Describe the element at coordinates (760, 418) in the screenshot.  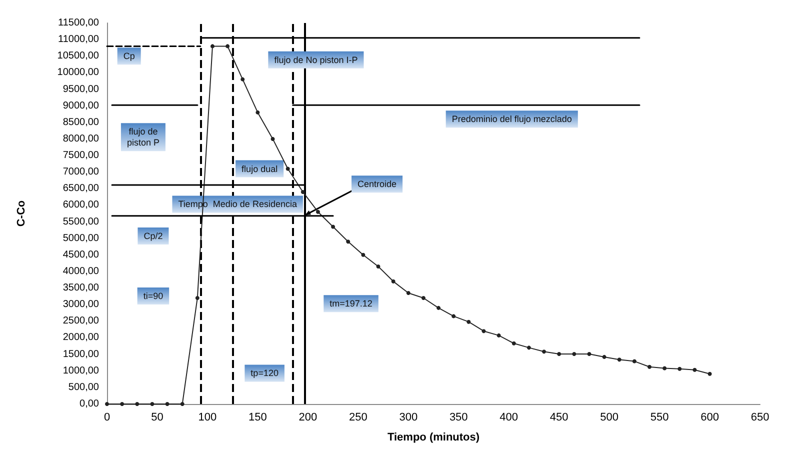
I see `x-tick-label: 650` at that location.